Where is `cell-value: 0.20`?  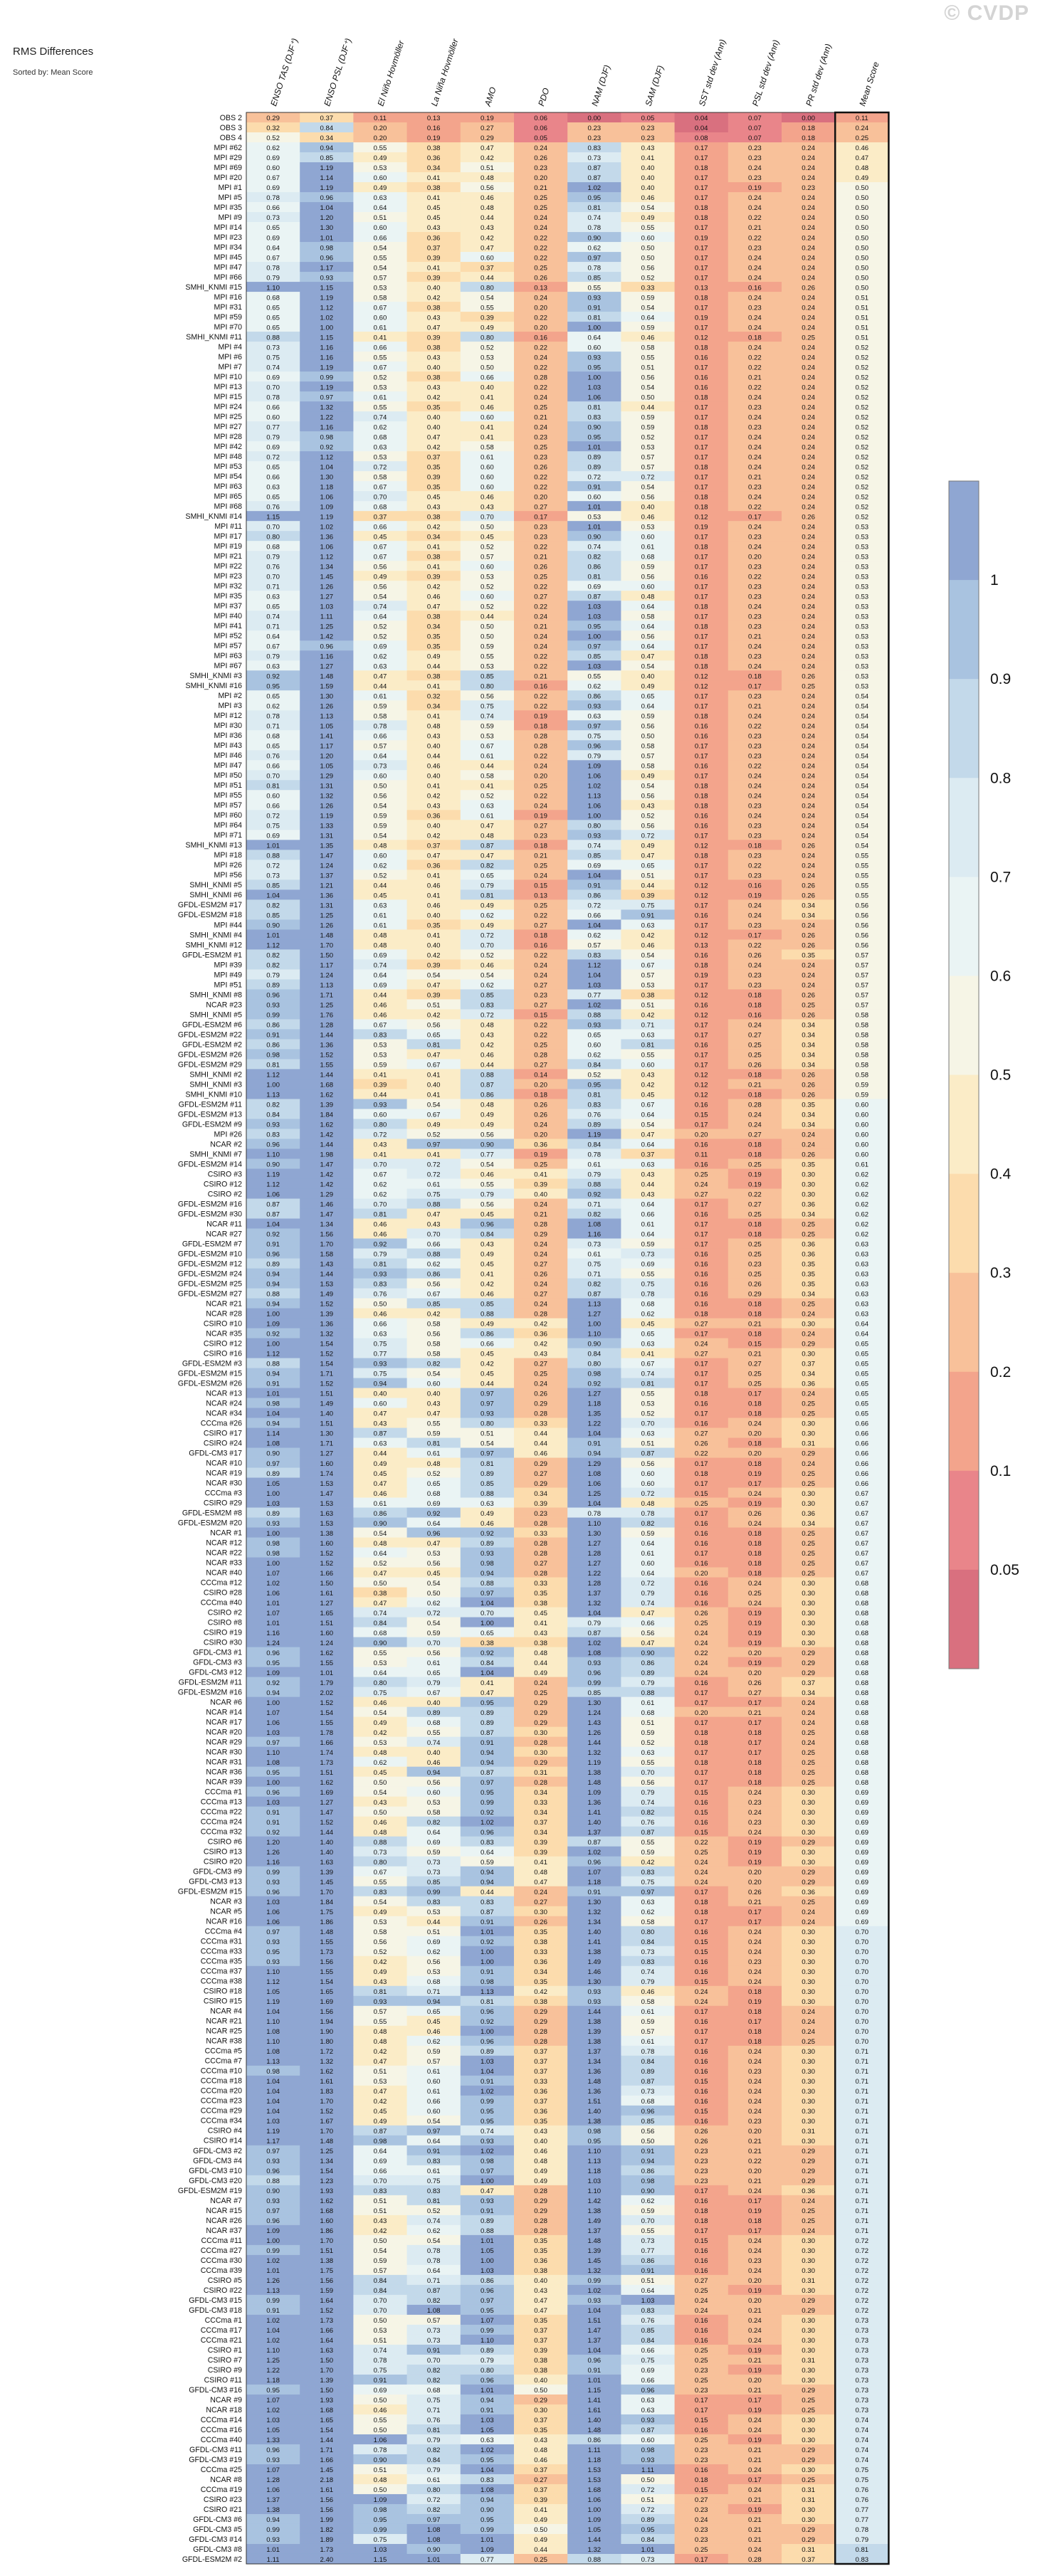
cell-value: 0.20 is located at coordinates (701, 1713).